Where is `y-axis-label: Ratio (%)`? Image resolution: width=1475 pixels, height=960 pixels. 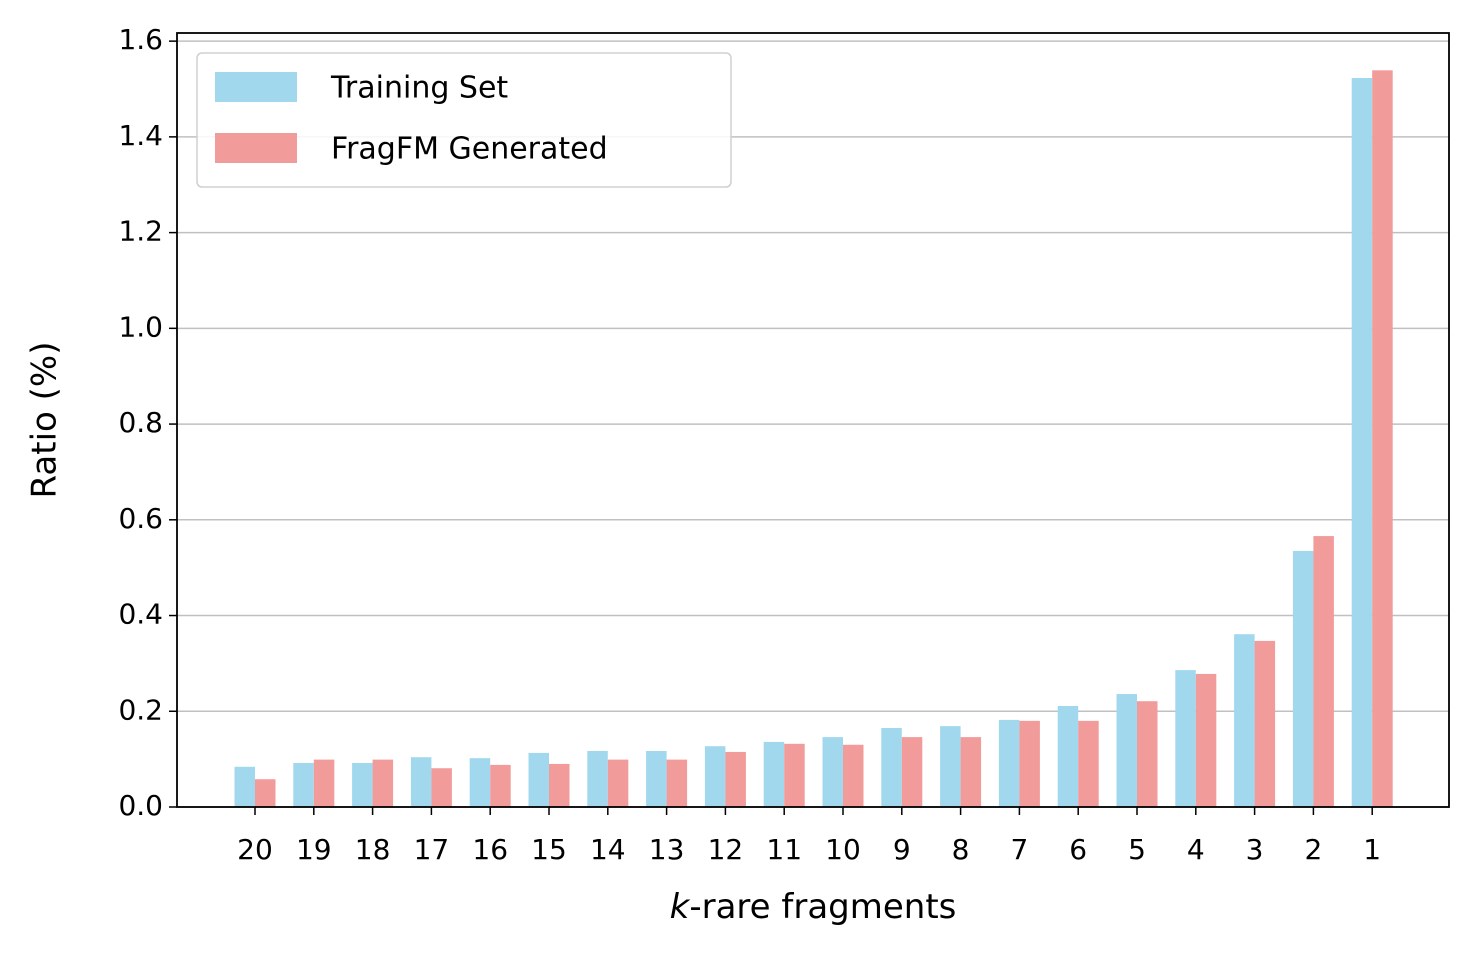
y-axis-label: Ratio (%) is located at coordinates (45, 420).